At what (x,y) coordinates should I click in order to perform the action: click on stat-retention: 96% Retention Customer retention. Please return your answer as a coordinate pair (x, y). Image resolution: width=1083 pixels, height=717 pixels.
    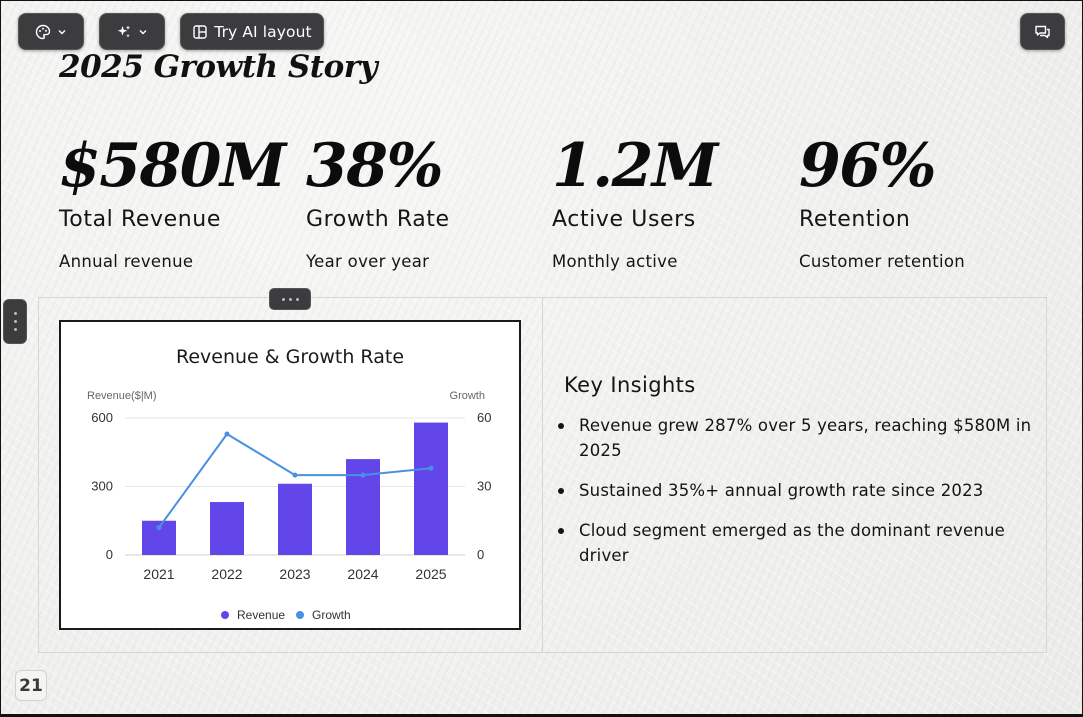
    Looking at the image, I should click on (919, 200).